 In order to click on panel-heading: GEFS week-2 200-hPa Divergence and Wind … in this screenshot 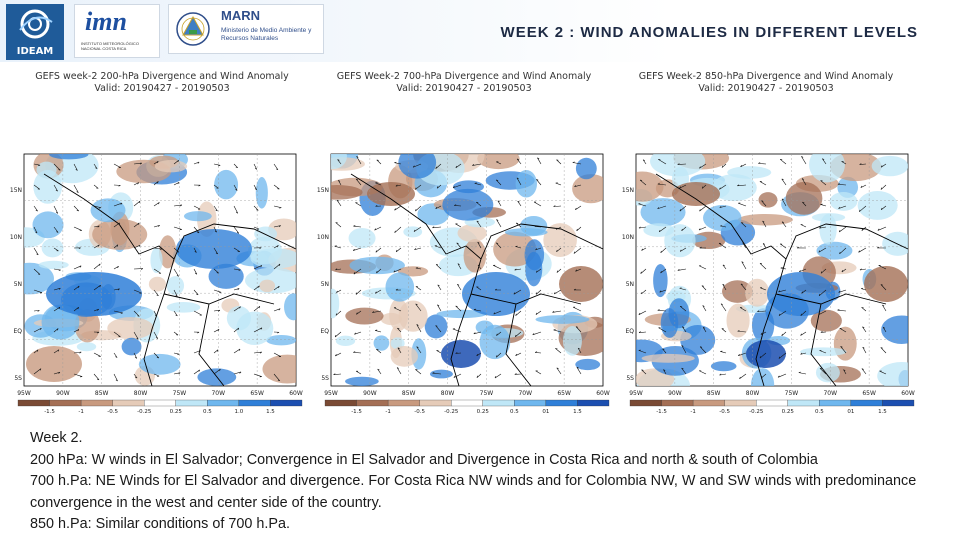, I will do `click(162, 76)`.